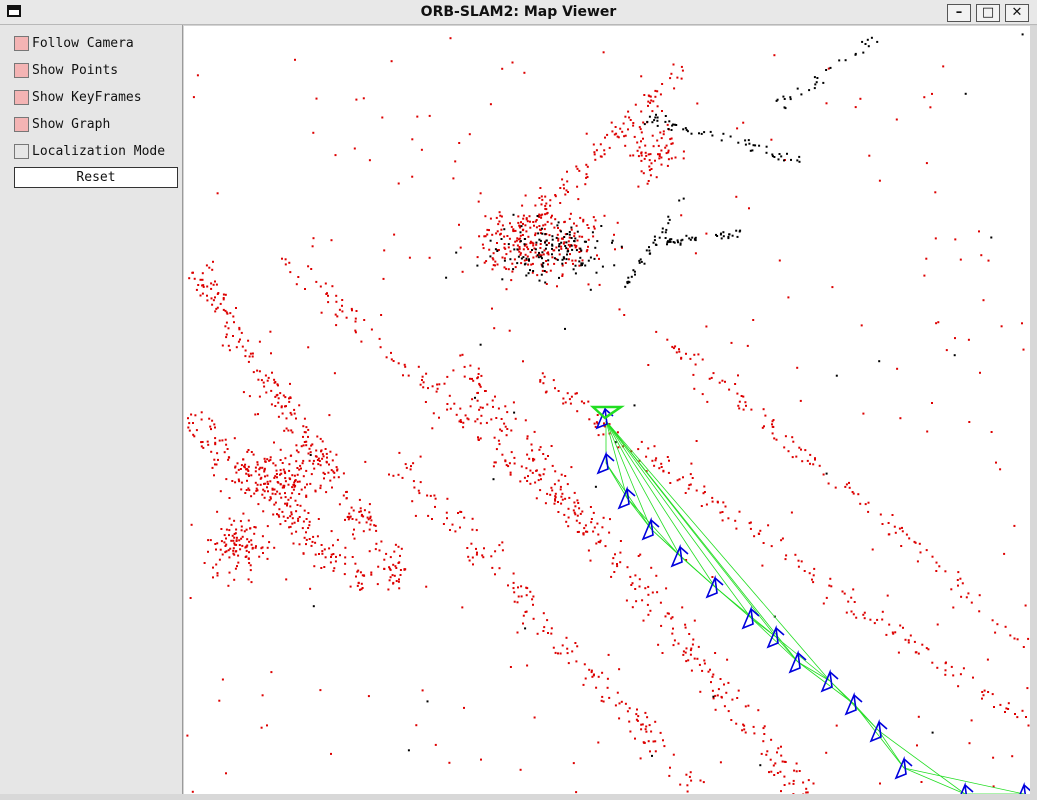 The width and height of the screenshot is (1037, 800). Describe the element at coordinates (87, 97) in the screenshot. I see `show-keyframes-label: Show KeyFrames` at that location.